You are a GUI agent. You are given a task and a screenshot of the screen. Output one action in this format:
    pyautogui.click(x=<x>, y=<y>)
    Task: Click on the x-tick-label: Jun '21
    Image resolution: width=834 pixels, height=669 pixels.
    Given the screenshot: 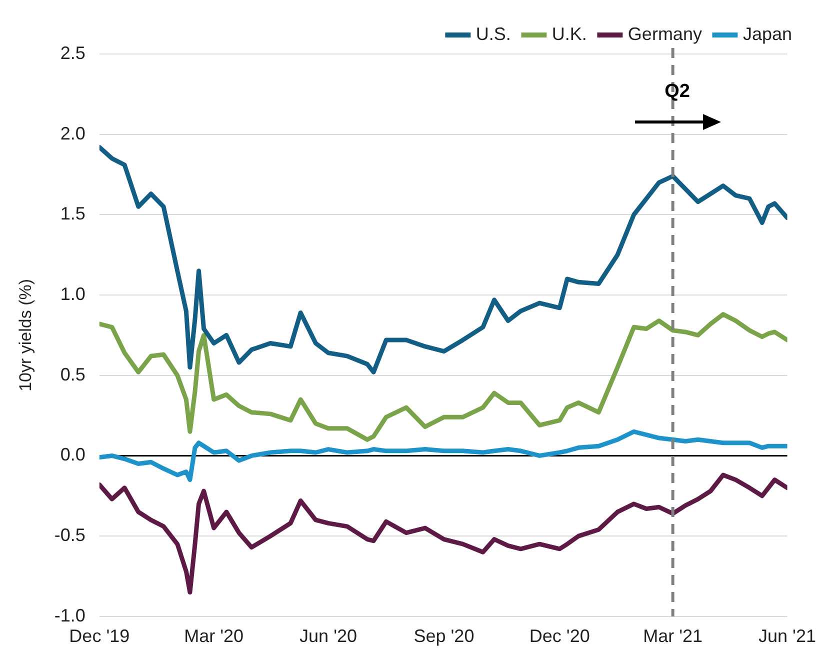 What is the action you would take?
    pyautogui.click(x=787, y=636)
    